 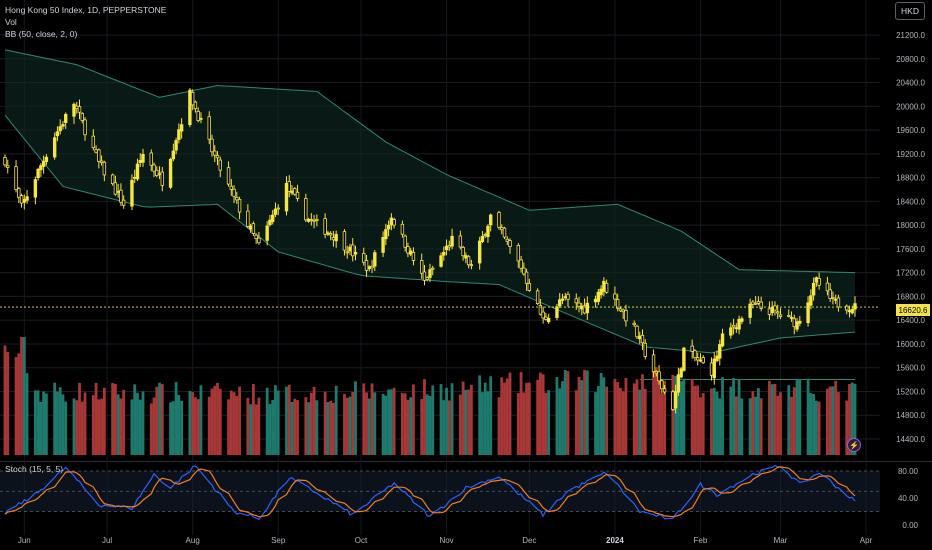 What do you see at coordinates (910, 11) in the screenshot?
I see `currency-button: HKD` at bounding box center [910, 11].